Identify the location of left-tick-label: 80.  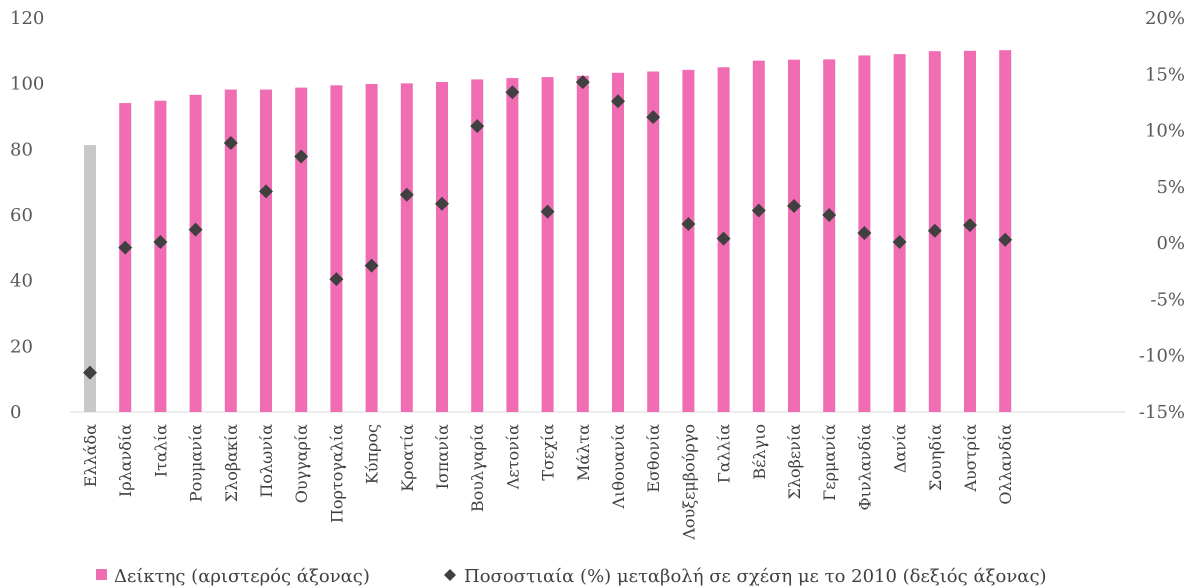
(21, 149).